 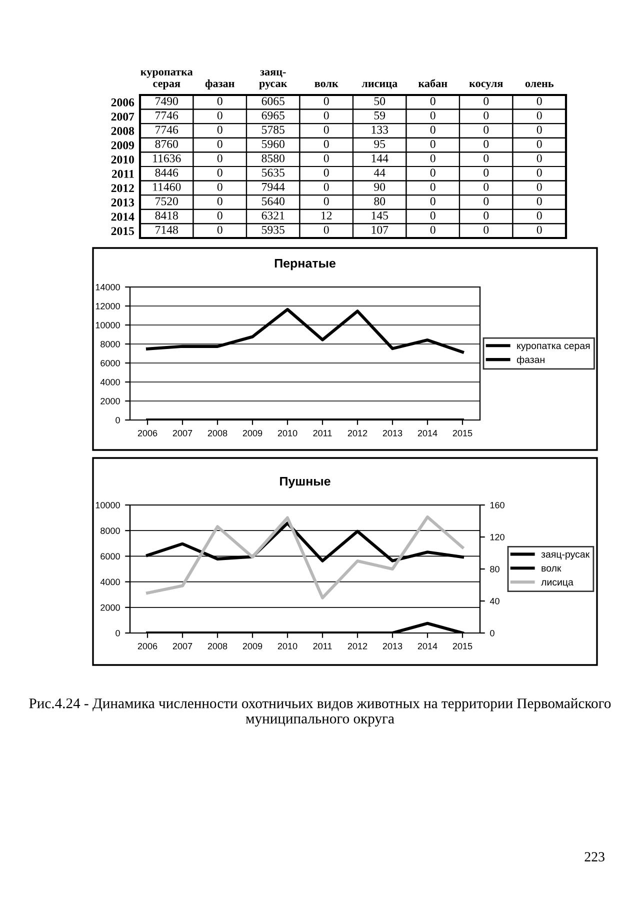 I want to click on data-label: 5935, so click(x=273, y=230).